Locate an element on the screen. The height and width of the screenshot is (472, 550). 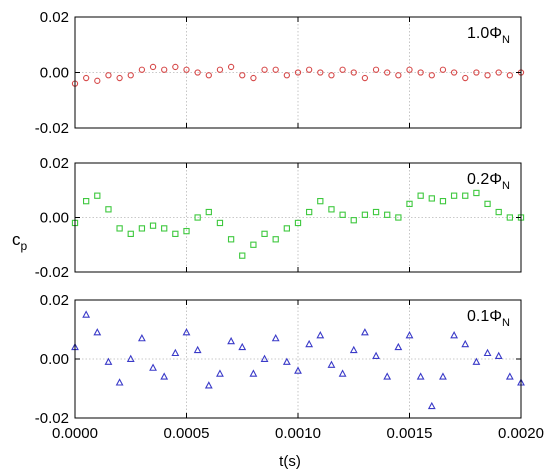
y-axis-label: cp is located at coordinates (20, 241).